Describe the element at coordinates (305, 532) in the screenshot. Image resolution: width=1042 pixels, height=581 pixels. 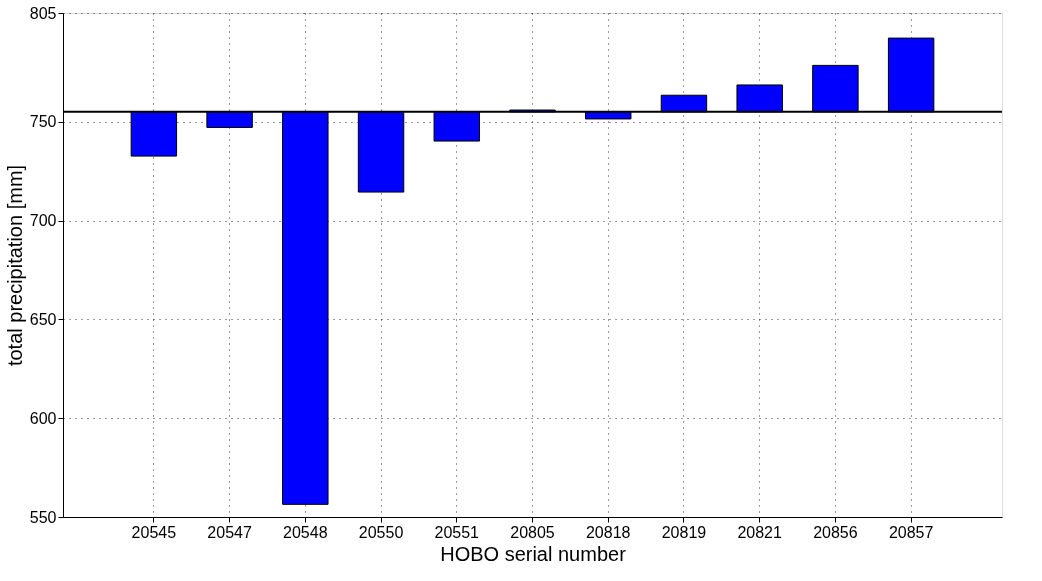
I see `x-tick-label: 20548` at that location.